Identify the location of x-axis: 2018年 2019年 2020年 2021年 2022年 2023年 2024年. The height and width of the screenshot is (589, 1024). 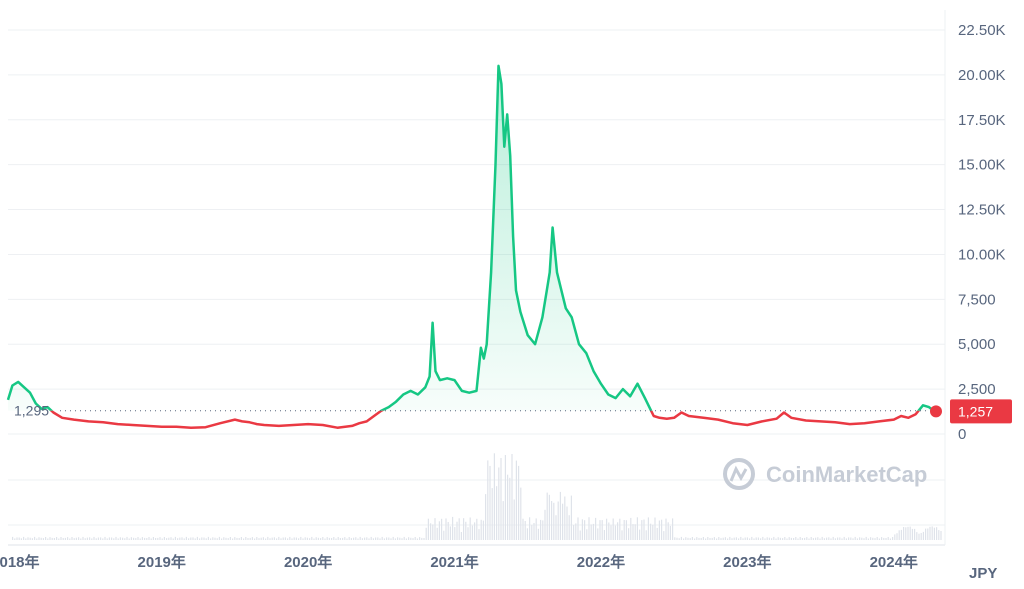
(459, 562).